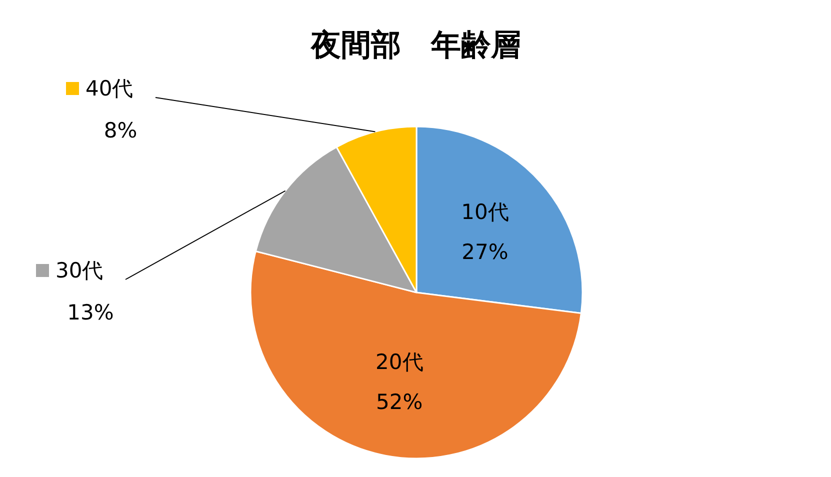  Describe the element at coordinates (80, 270) in the screenshot. I see `legend-label: 30代` at that location.